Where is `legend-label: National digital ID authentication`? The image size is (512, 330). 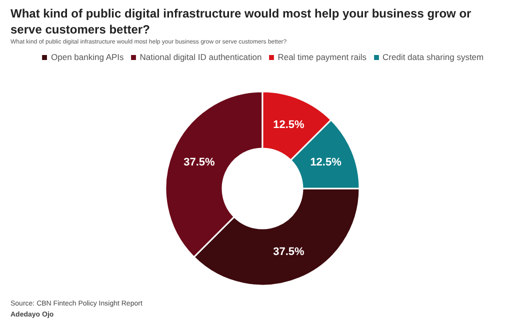 legend-label: National digital ID authentication is located at coordinates (201, 57).